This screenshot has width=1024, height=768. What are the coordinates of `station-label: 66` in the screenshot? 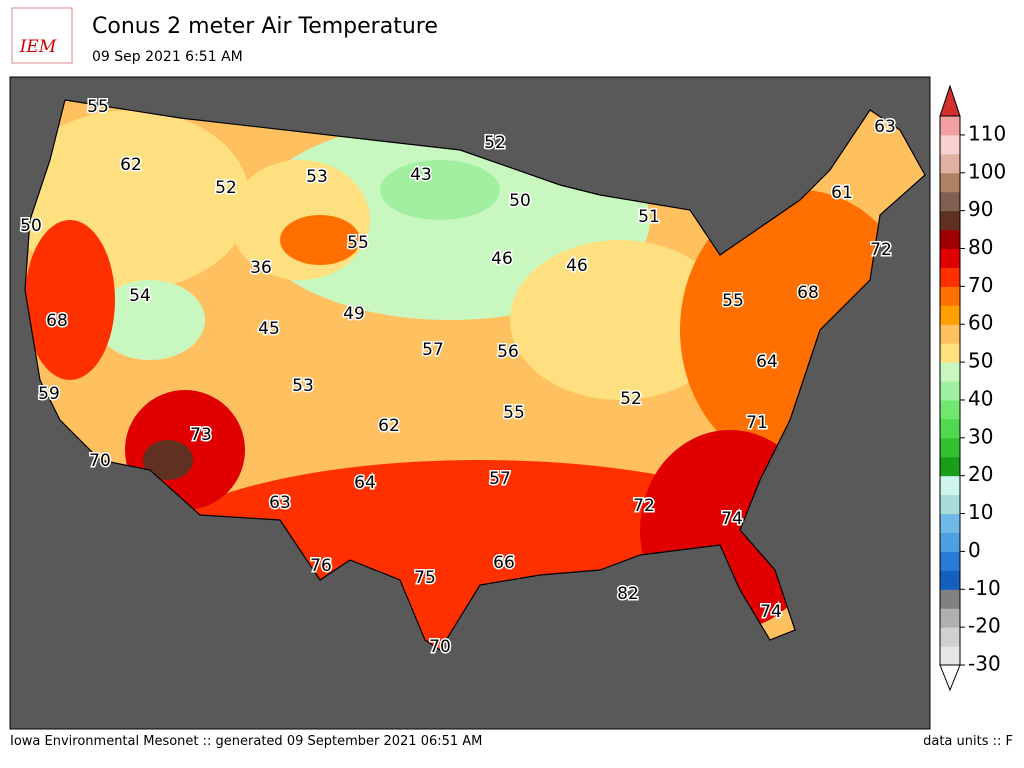 It's located at (504, 563).